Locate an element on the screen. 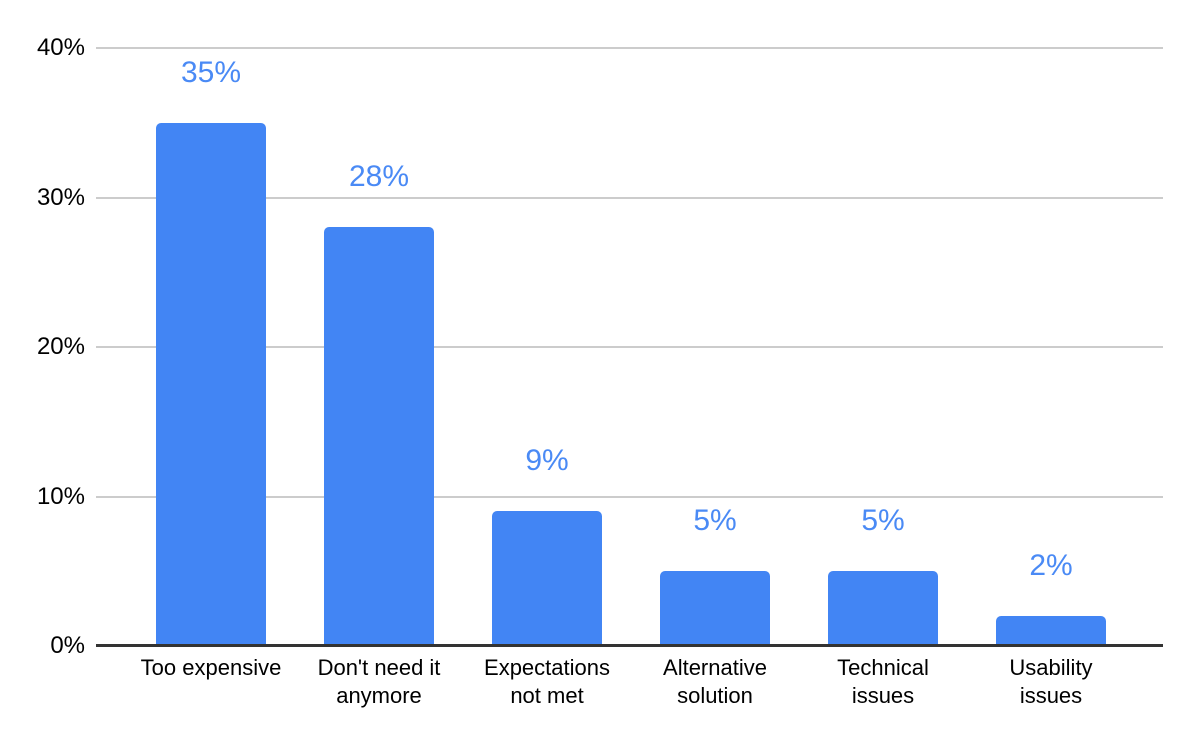  y-axis-tick-label: 0% is located at coordinates (67, 645).